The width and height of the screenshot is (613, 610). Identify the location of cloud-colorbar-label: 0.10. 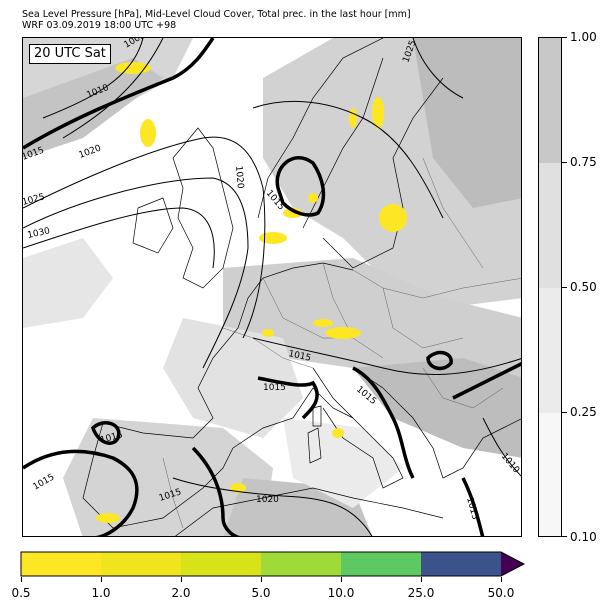
(583, 537).